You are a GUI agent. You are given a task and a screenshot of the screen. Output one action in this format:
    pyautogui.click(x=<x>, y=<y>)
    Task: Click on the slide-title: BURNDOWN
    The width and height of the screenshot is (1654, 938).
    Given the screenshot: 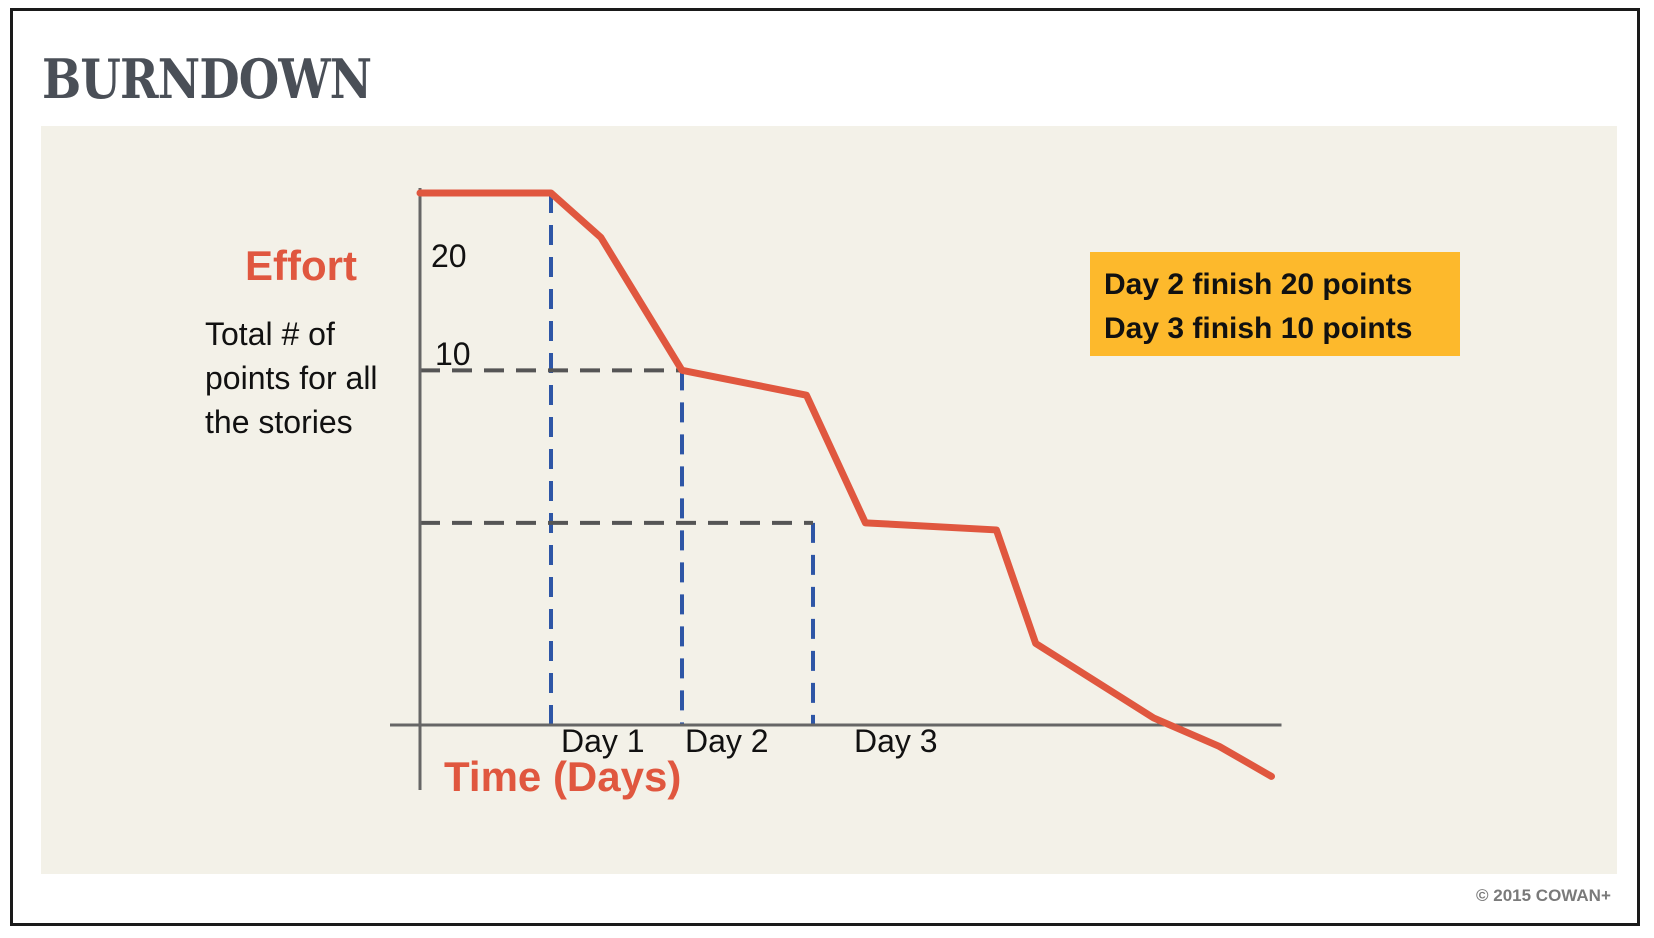 What is the action you would take?
    pyautogui.click(x=207, y=79)
    